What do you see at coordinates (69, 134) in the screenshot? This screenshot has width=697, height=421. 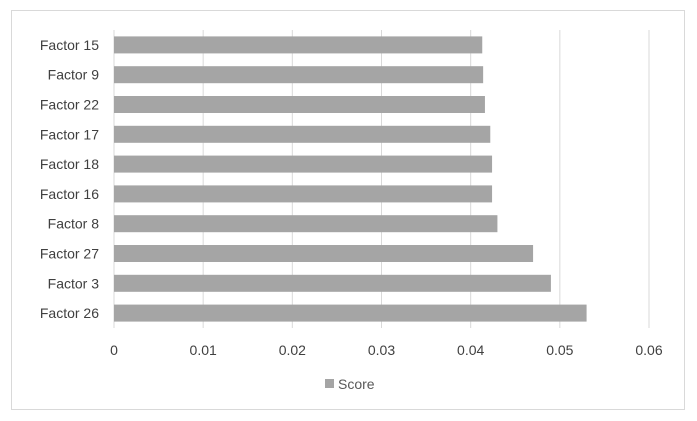 I see `category-label: Factor 17` at bounding box center [69, 134].